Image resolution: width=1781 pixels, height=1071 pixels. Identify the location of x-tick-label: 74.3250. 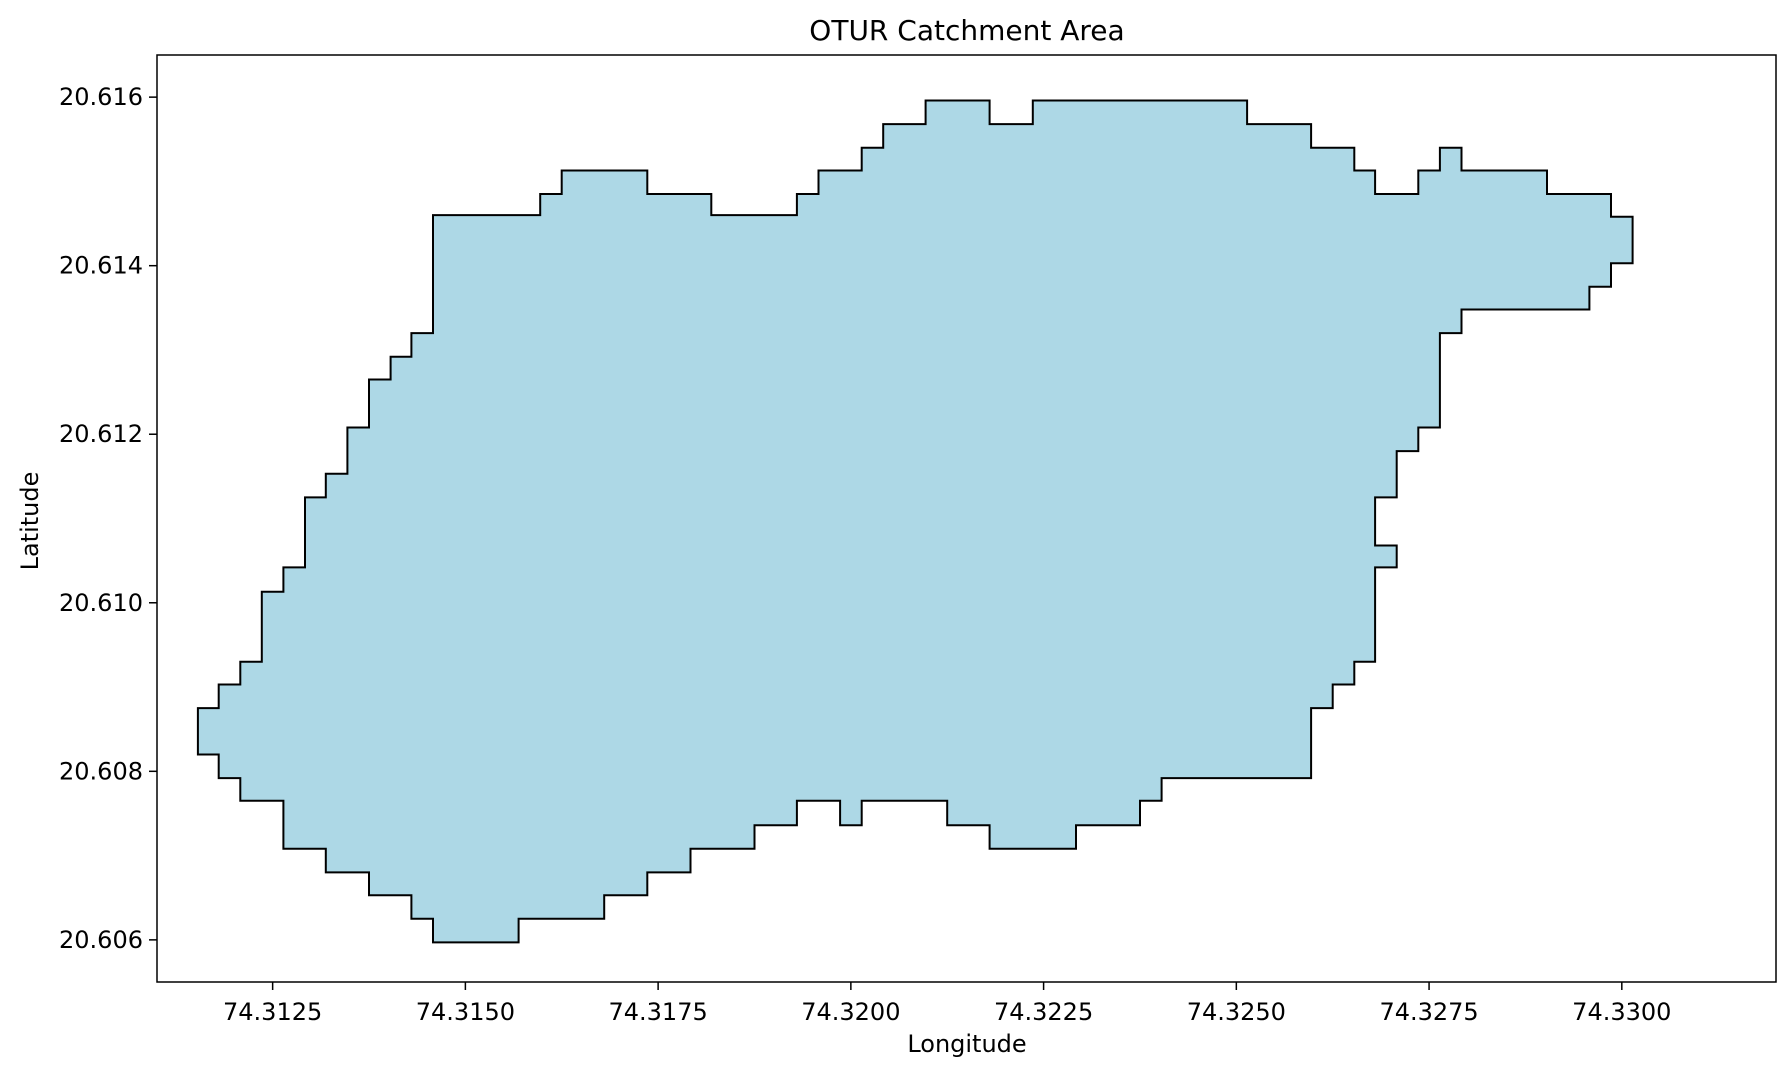
(1236, 1012).